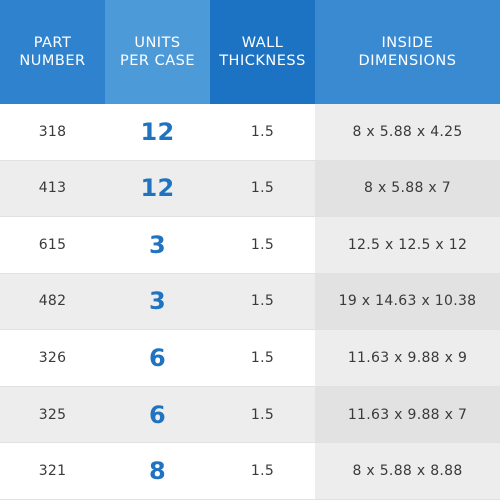 The image size is (500, 500). What do you see at coordinates (157, 52) in the screenshot?
I see `header-units-per-case: UNITS PER CASE` at bounding box center [157, 52].